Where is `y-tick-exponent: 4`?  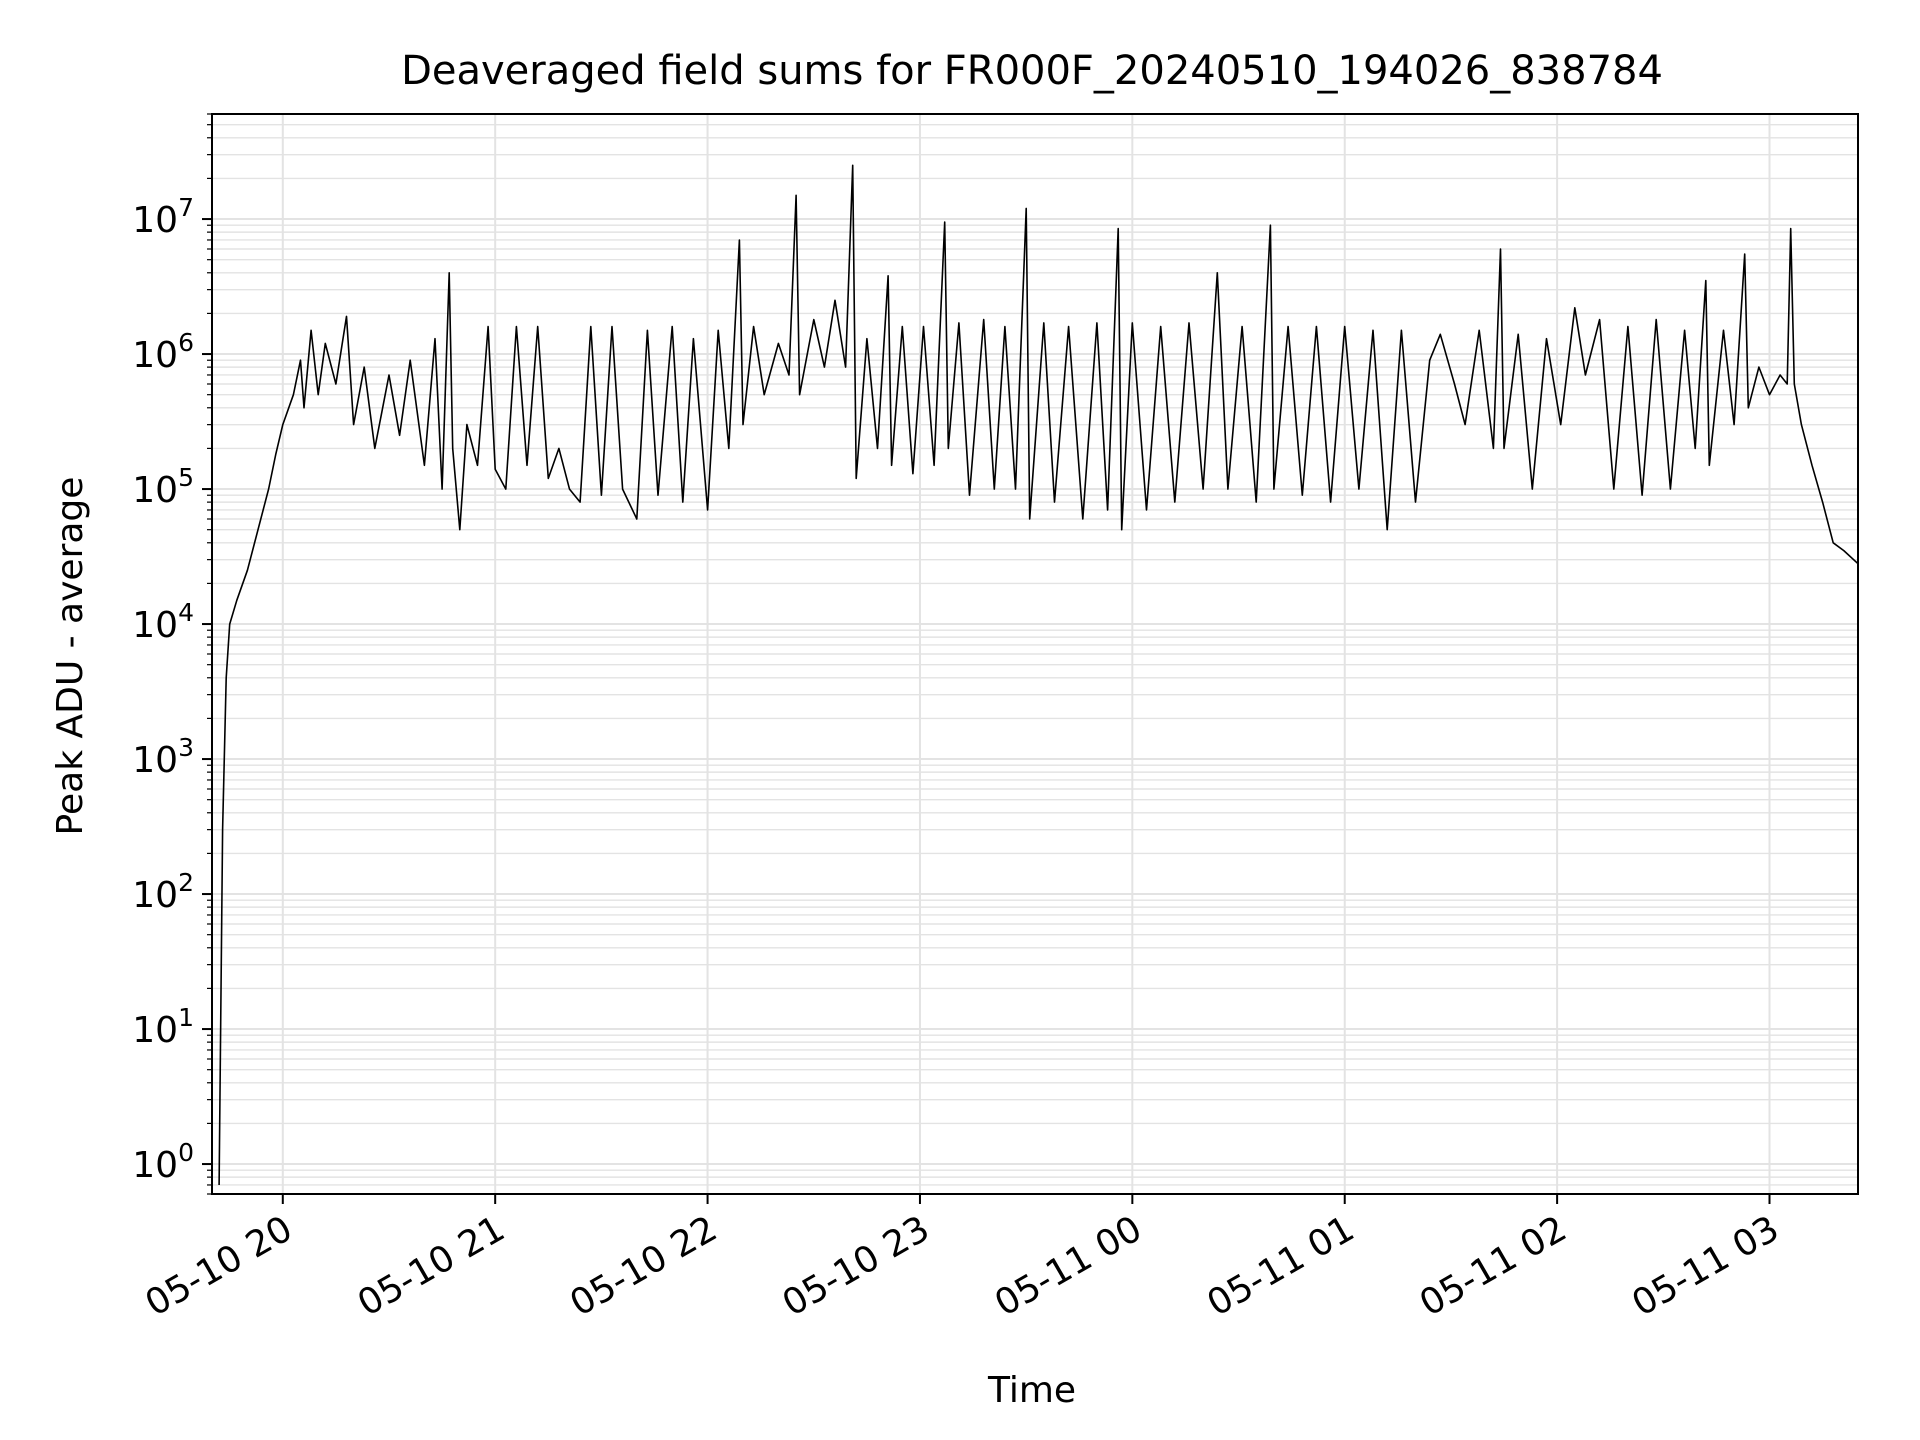 y-tick-exponent: 4 is located at coordinates (186, 612).